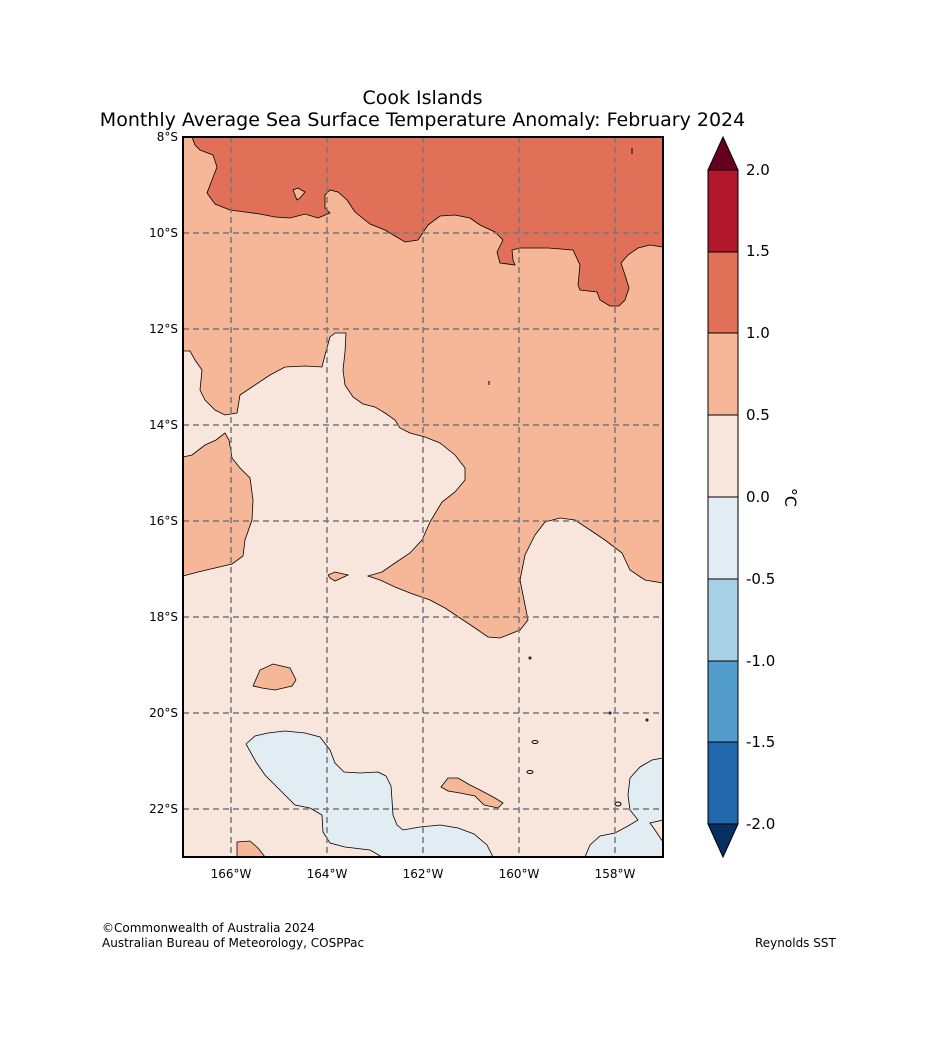 This screenshot has width=942, height=1052. I want to click on copyright-text: ©Commonwealth of Australia 2024, so click(208, 928).